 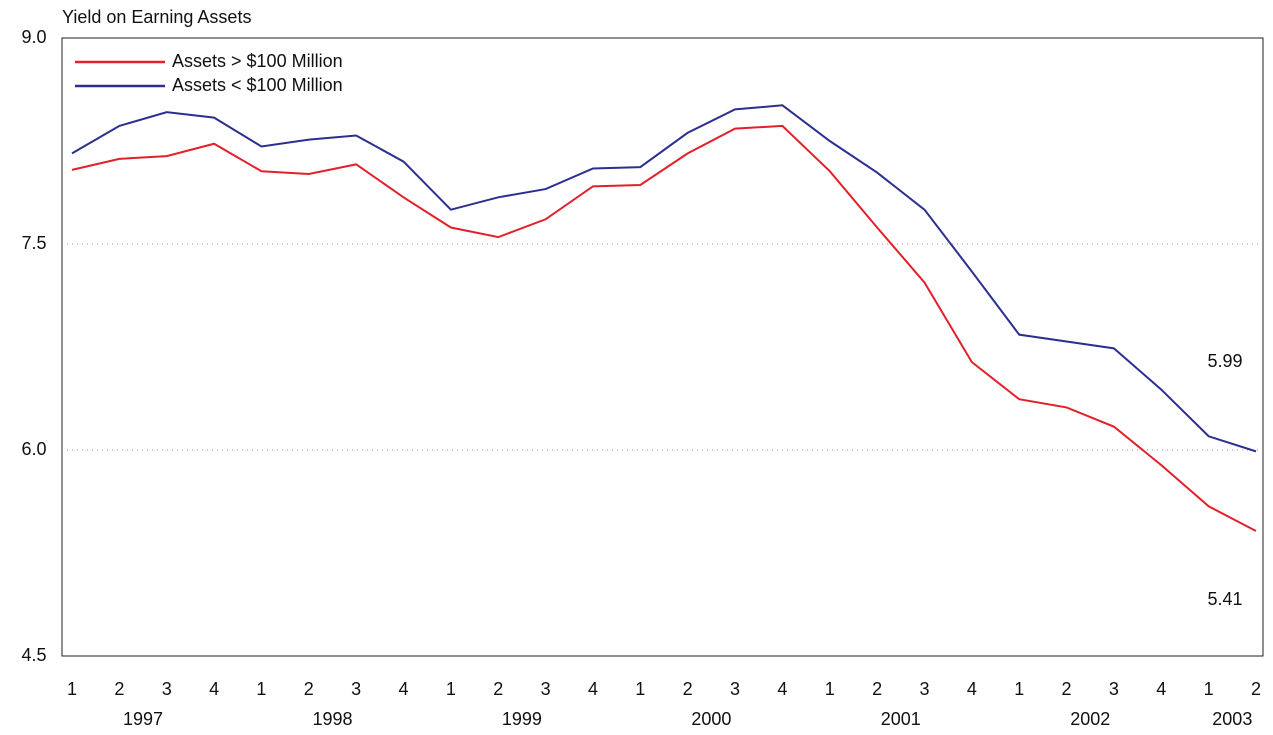 I want to click on legend-label: Assets > $100 Million, so click(x=257, y=61).